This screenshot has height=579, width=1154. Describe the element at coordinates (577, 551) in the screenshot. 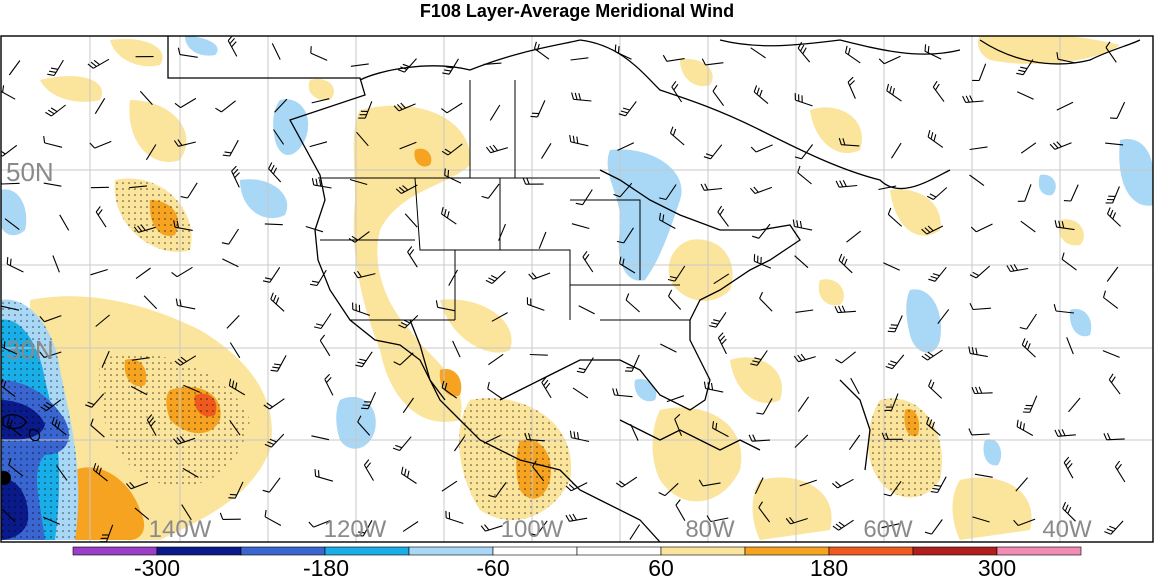

I see `colorbar` at that location.